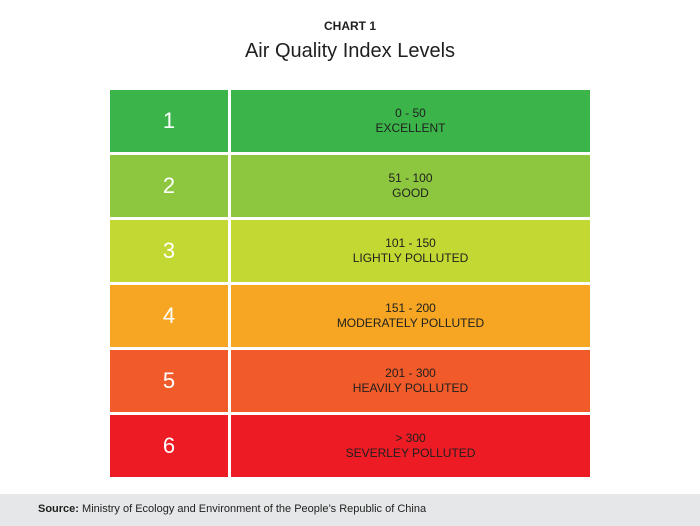  I want to click on level-range: 0 - 50, so click(410, 113).